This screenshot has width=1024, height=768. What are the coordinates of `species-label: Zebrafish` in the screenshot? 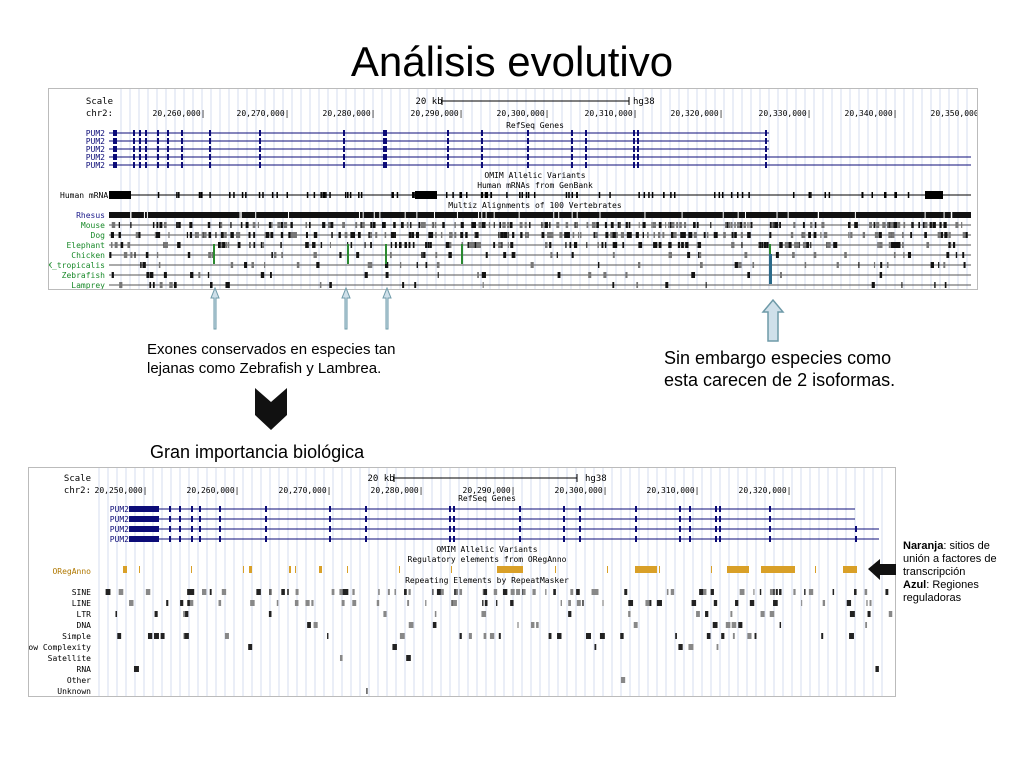 It's located at (84, 275).